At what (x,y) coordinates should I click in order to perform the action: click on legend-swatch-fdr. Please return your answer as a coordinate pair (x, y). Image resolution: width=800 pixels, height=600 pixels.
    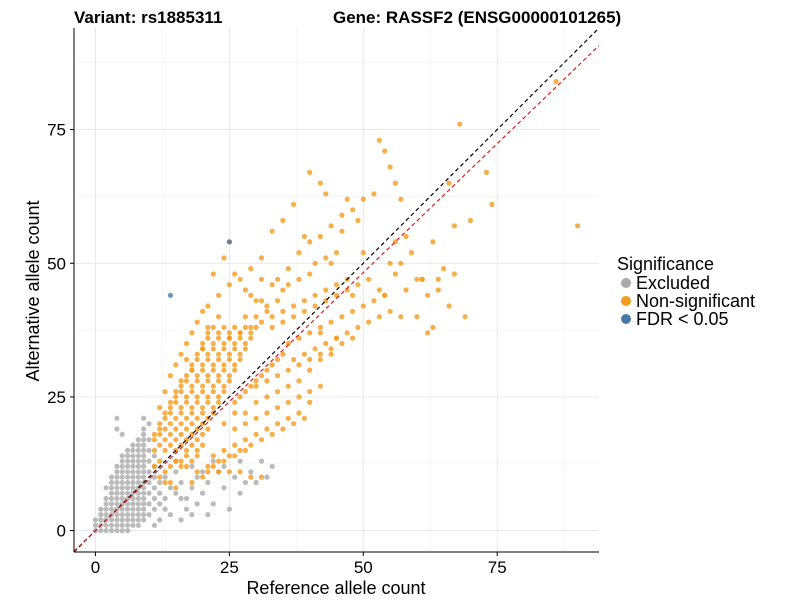
    Looking at the image, I should click on (626, 319).